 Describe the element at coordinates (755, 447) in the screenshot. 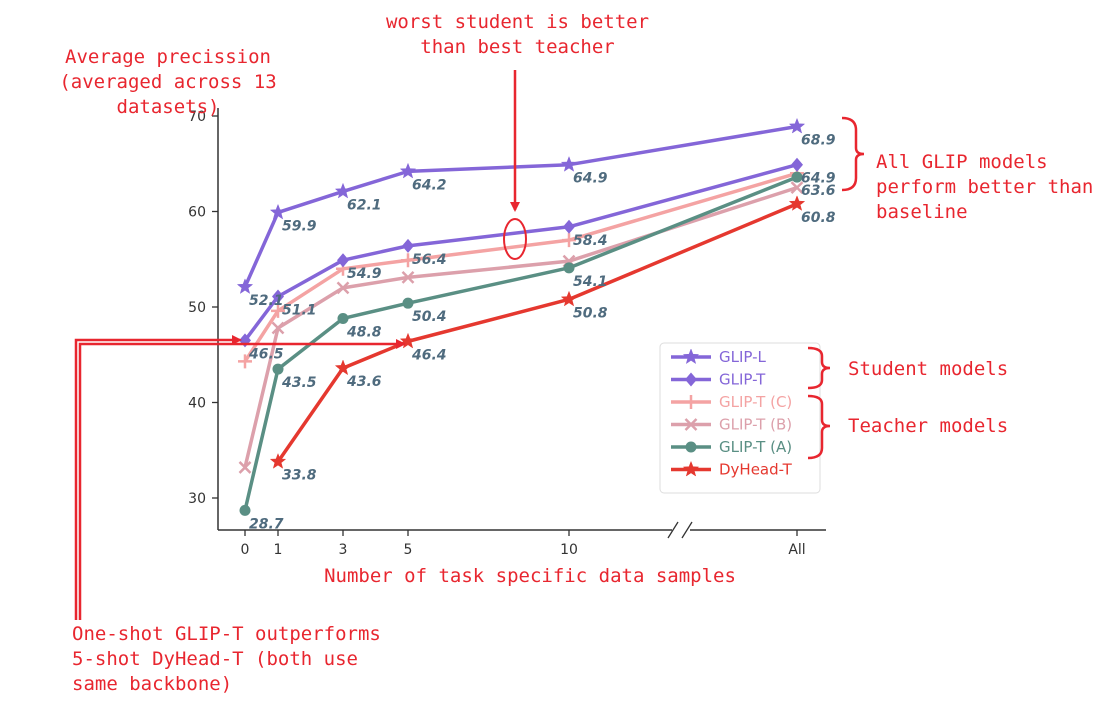

I see `legend-label-glip-t-a: GLIP-T (A)` at that location.